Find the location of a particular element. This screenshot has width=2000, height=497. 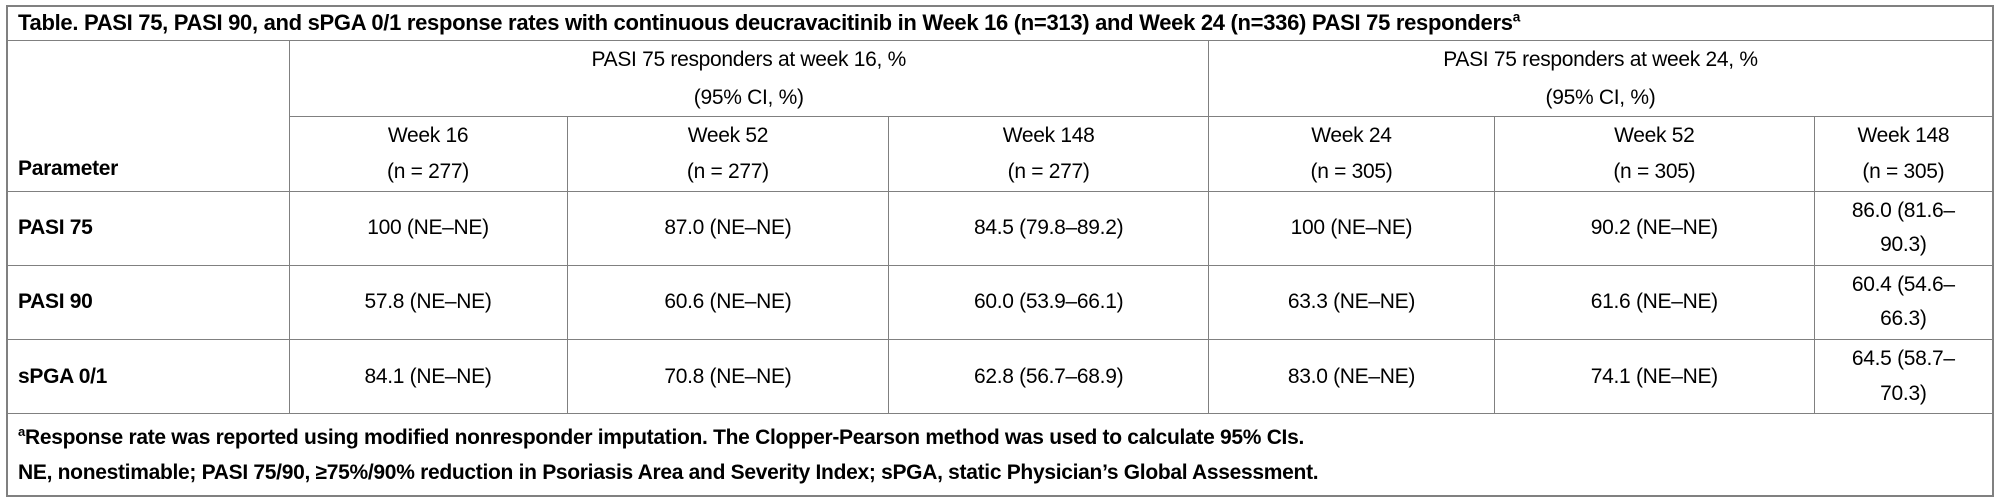

column-header-label: Week 24 is located at coordinates (1351, 135).